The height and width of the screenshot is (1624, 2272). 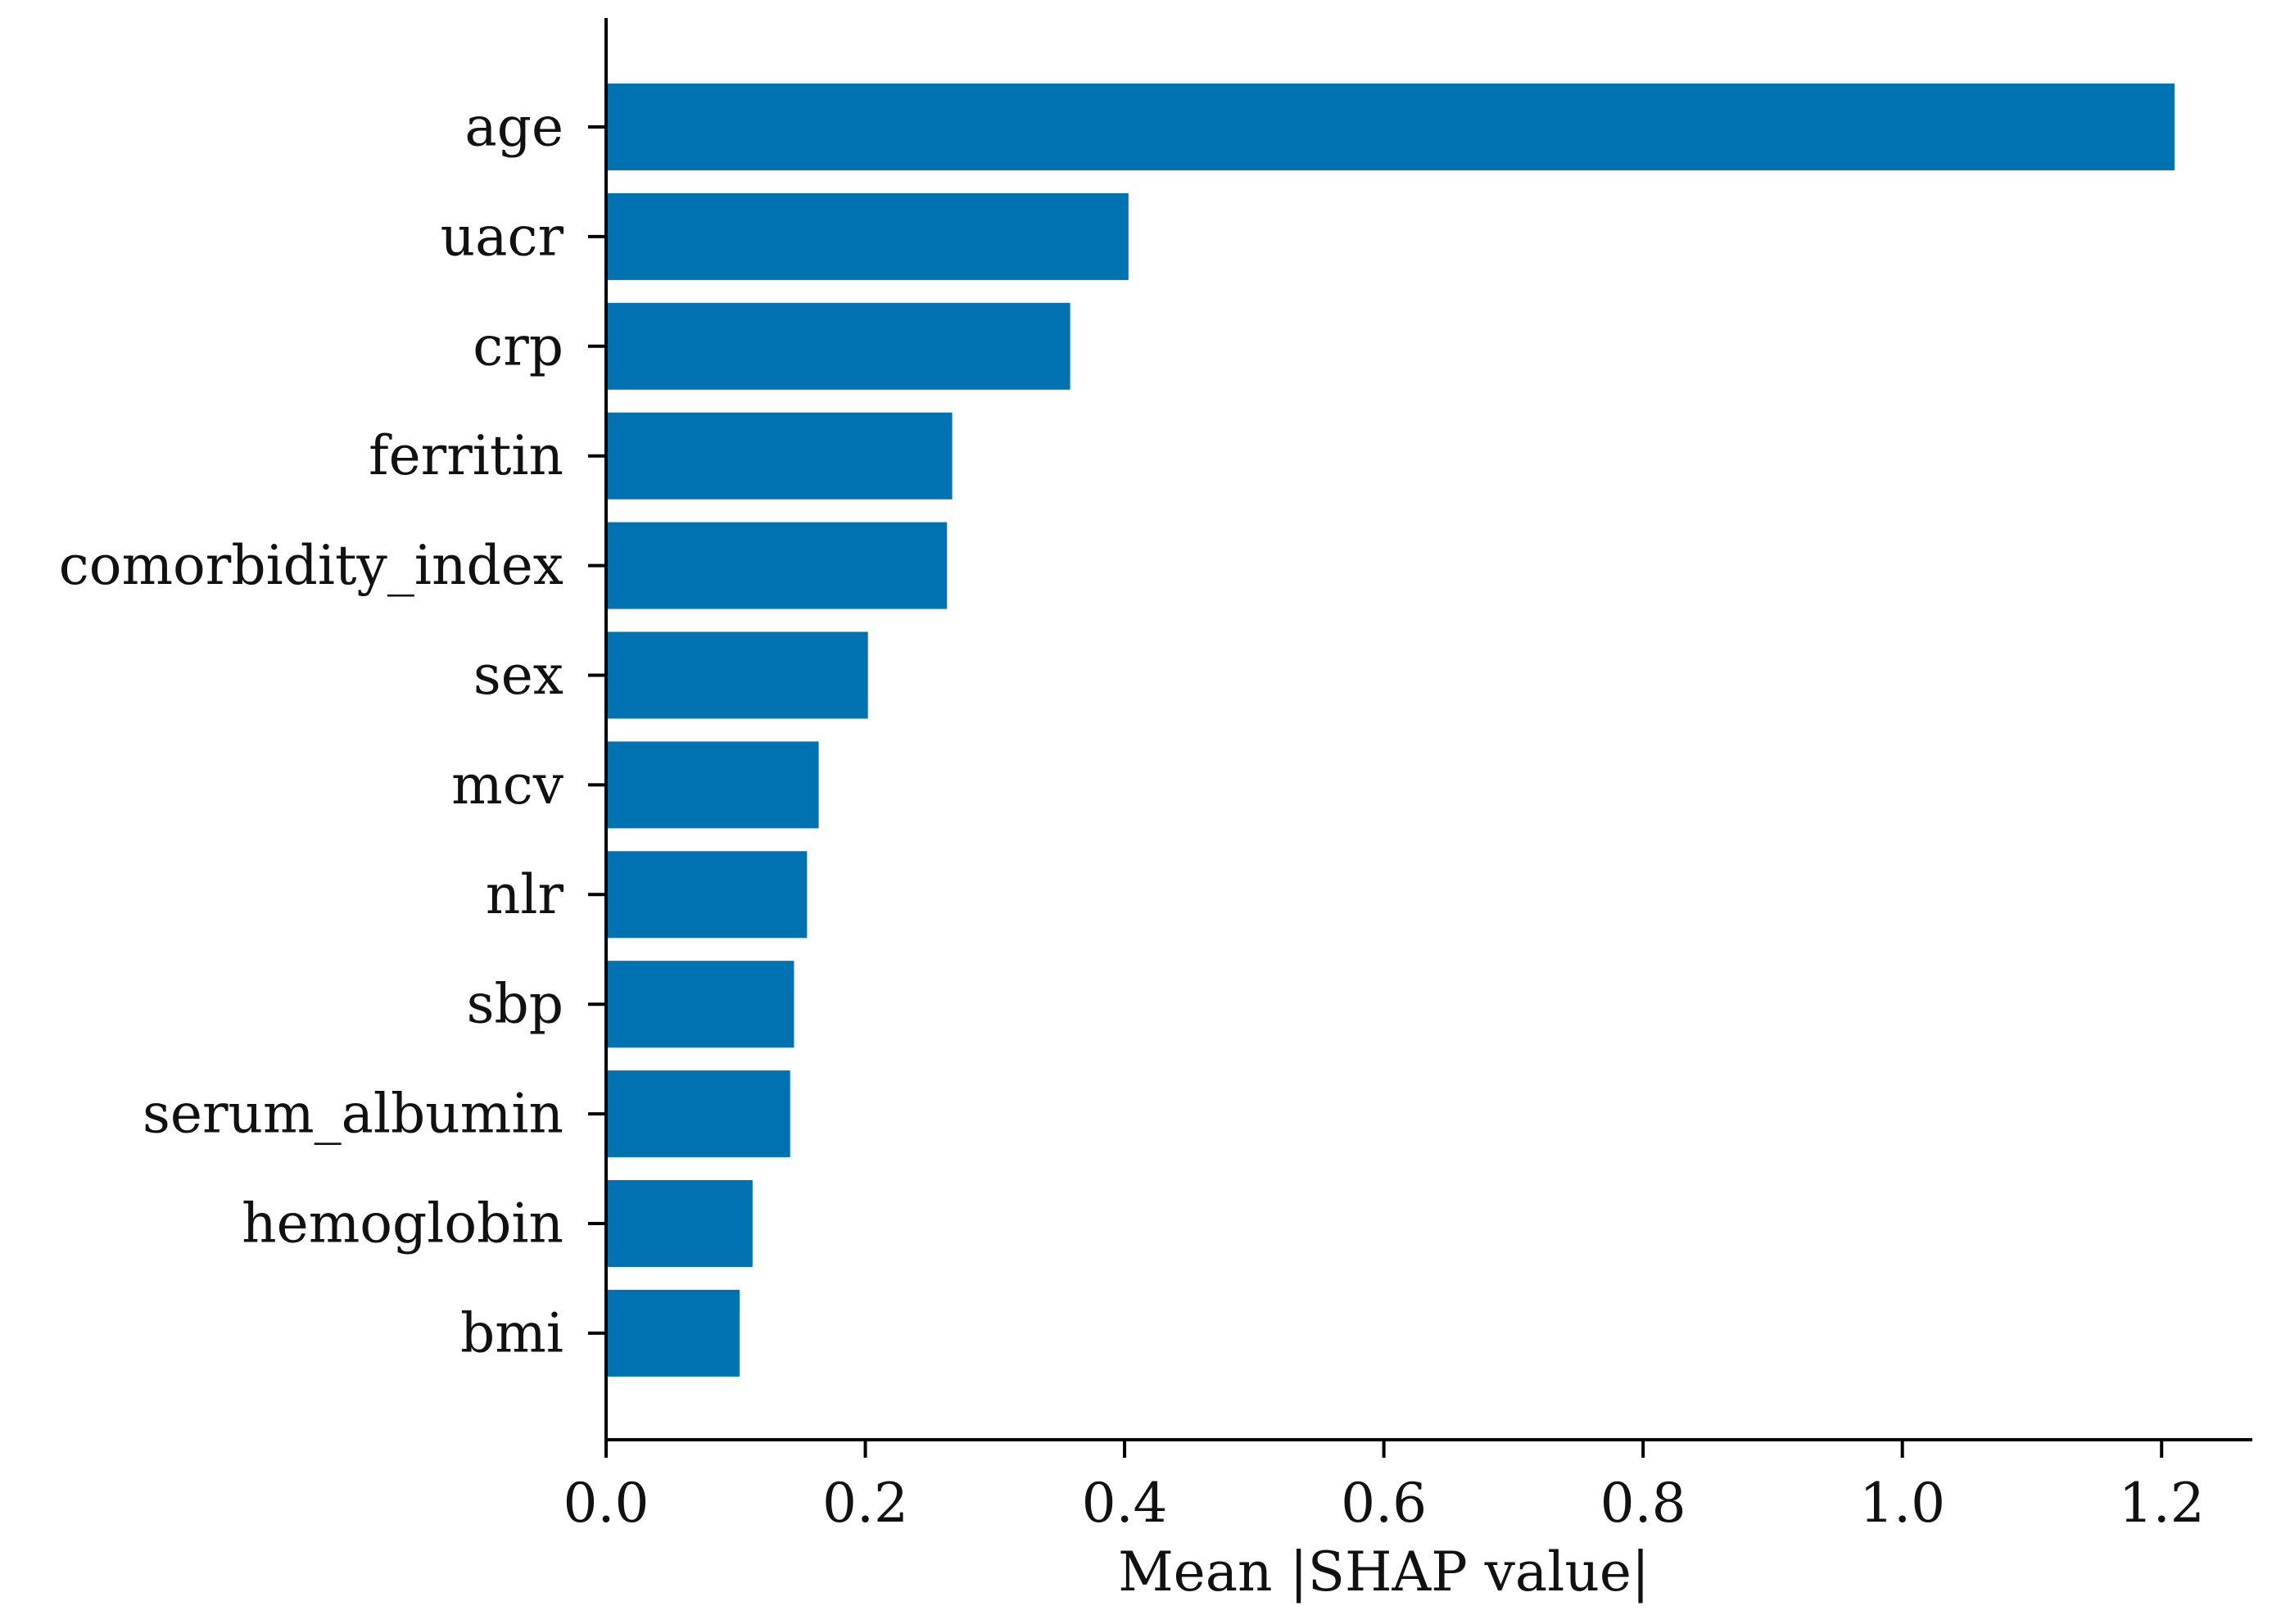 I want to click on y-tick-label-comorbidity_index: comorbidity_index, so click(x=311, y=565).